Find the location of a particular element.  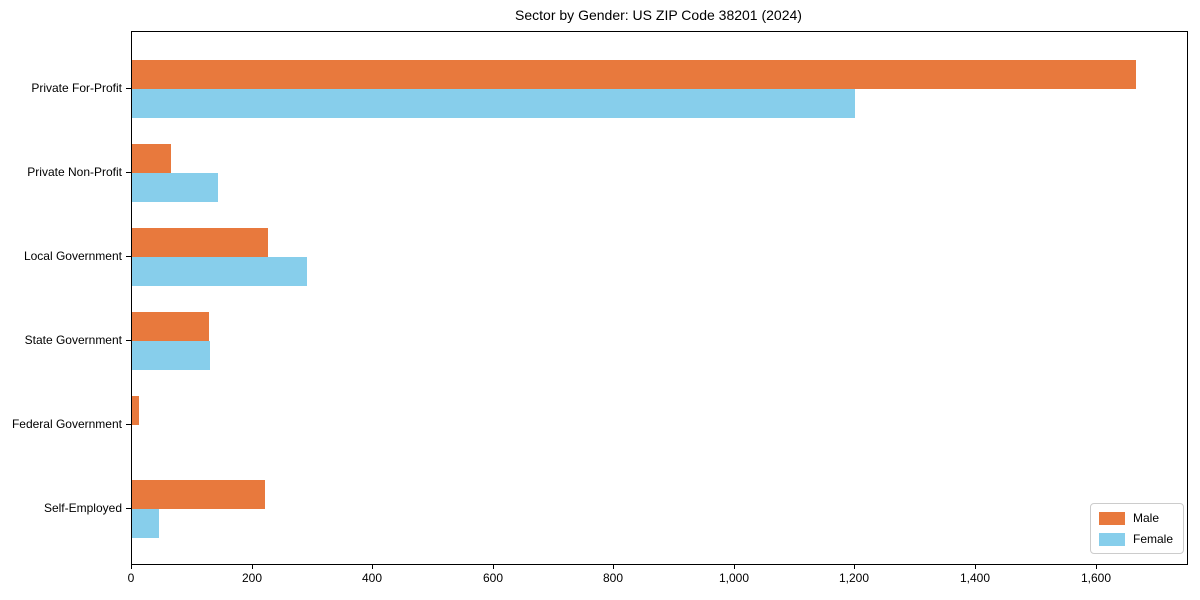

y-tick-label: Private Non-Profit is located at coordinates (74, 172).